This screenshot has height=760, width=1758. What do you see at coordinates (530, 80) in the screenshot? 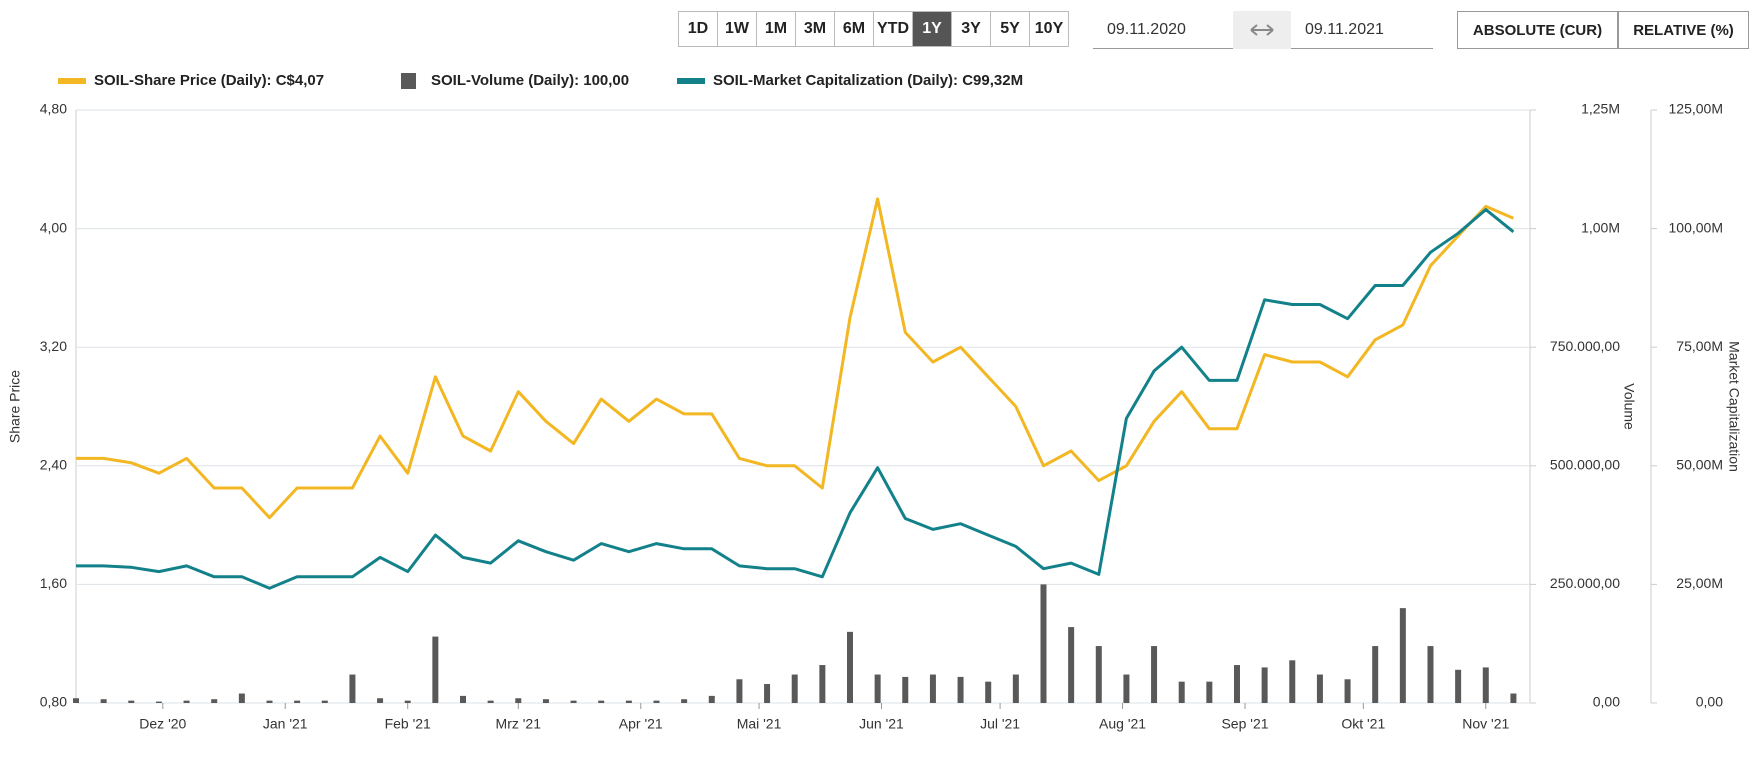
I see `legend-label: SOIL-Volume (Daily): 100,00` at bounding box center [530, 80].